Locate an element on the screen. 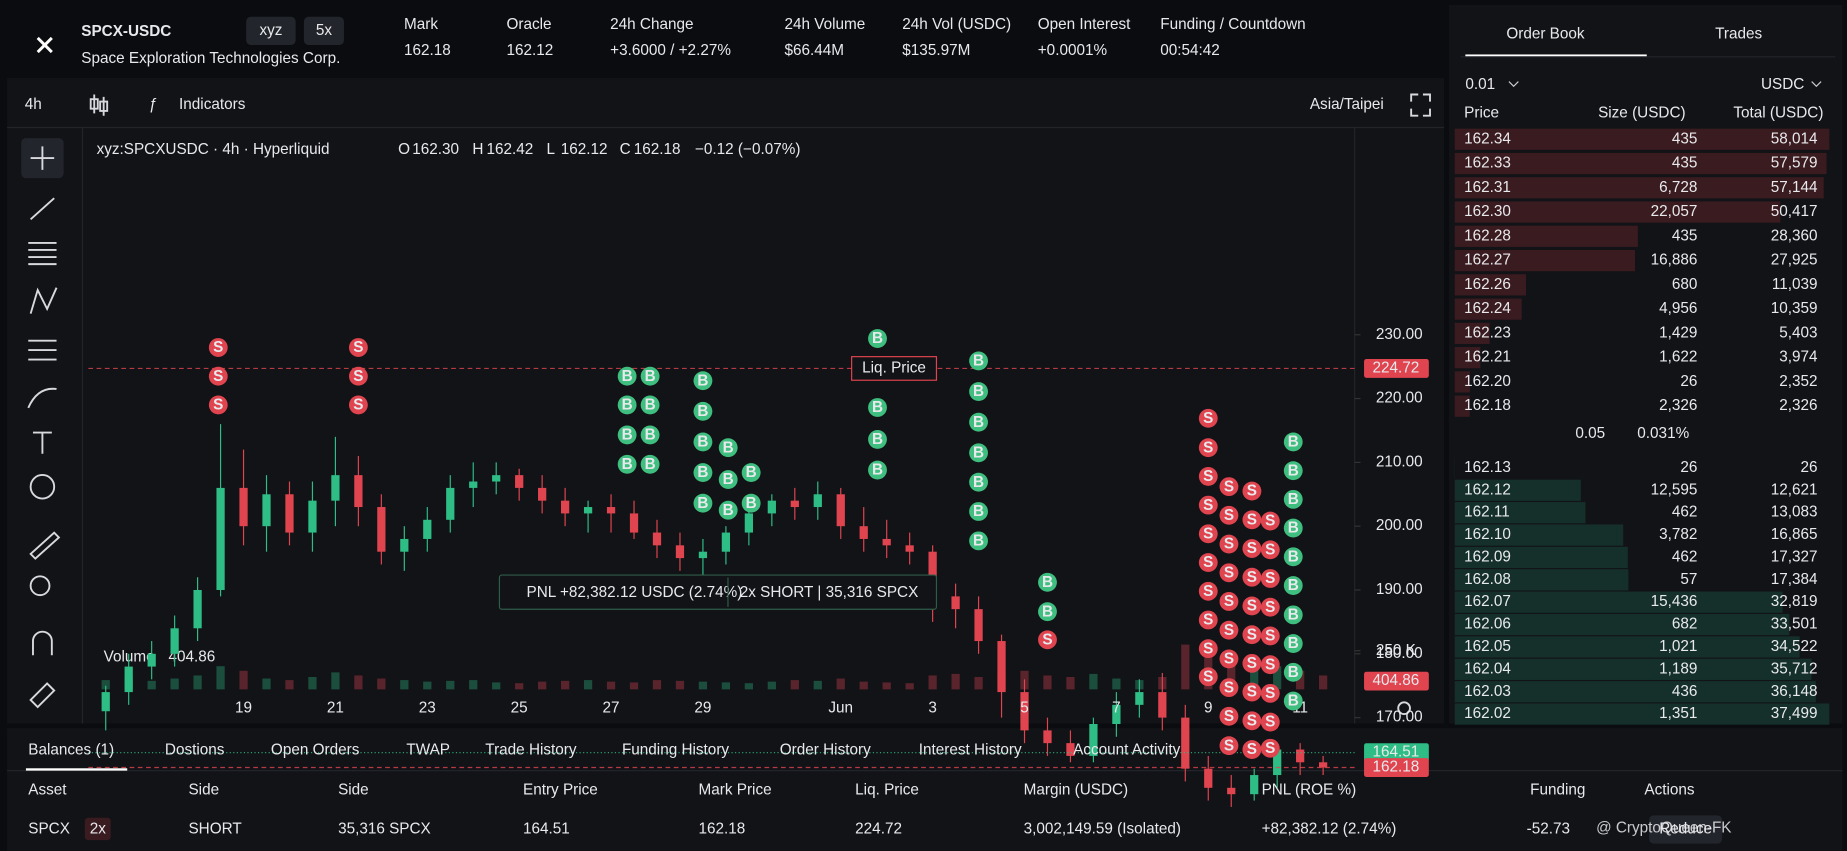  reduce-button is located at coordinates (1686, 829).